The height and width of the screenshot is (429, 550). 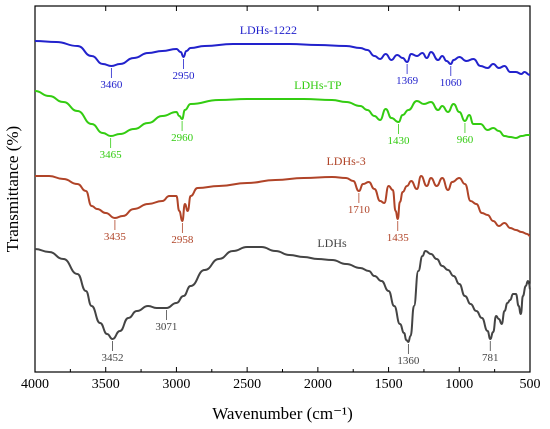 I want to click on peak-label: 2960, so click(x=182, y=138).